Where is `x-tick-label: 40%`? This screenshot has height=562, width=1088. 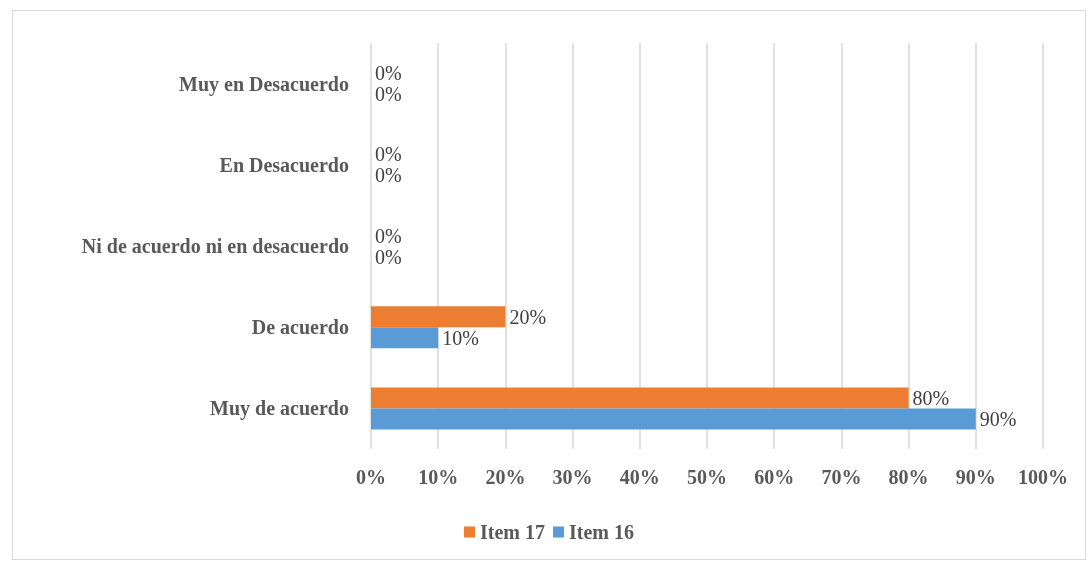
x-tick-label: 40% is located at coordinates (639, 477).